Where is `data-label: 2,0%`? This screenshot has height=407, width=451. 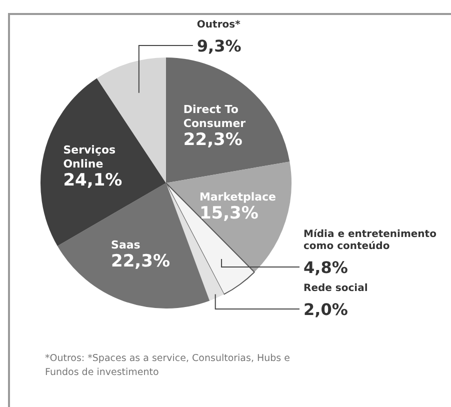 data-label: 2,0% is located at coordinates (326, 310).